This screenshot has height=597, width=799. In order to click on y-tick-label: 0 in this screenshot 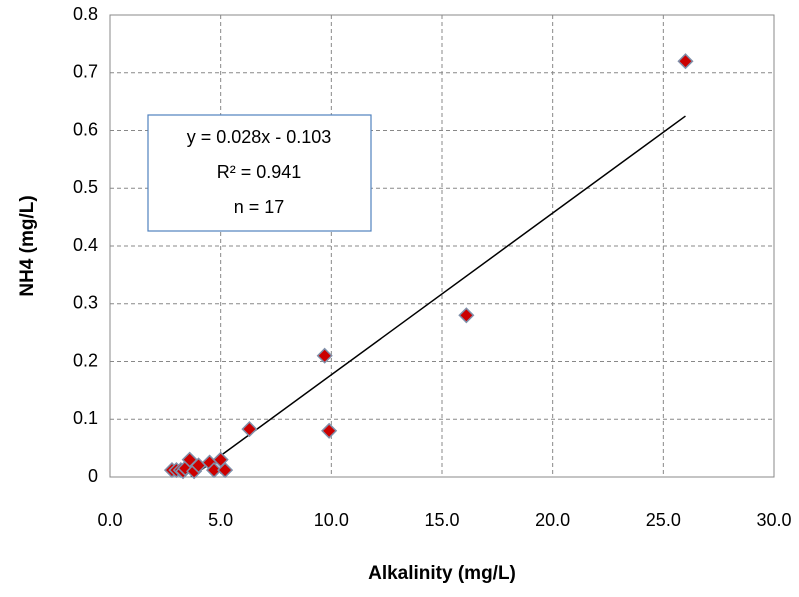, I will do `click(93, 476)`.